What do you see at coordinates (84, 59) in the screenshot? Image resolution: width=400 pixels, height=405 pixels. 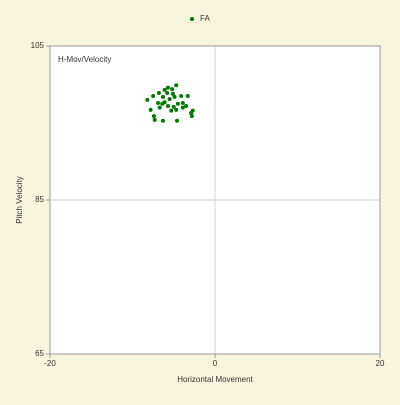 I see `annotation: H-Mov/Velocity` at bounding box center [84, 59].